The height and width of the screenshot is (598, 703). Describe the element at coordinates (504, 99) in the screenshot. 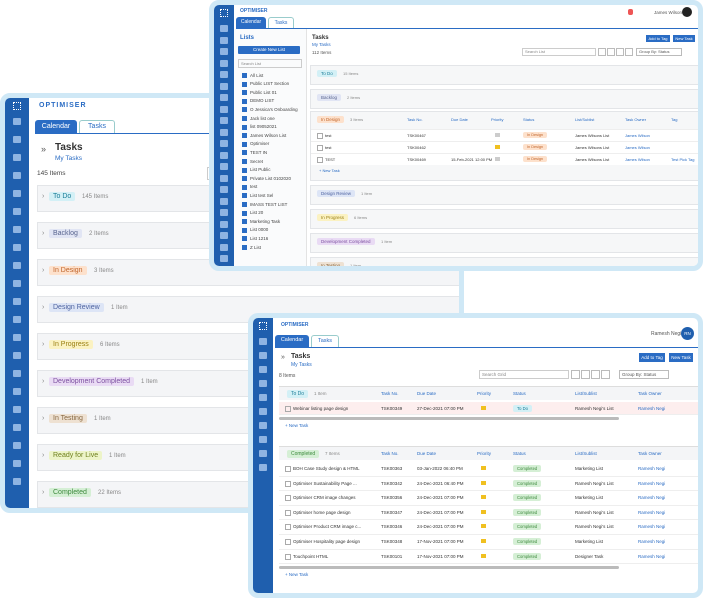

I see `group-row: Backlog 2 Items` at that location.